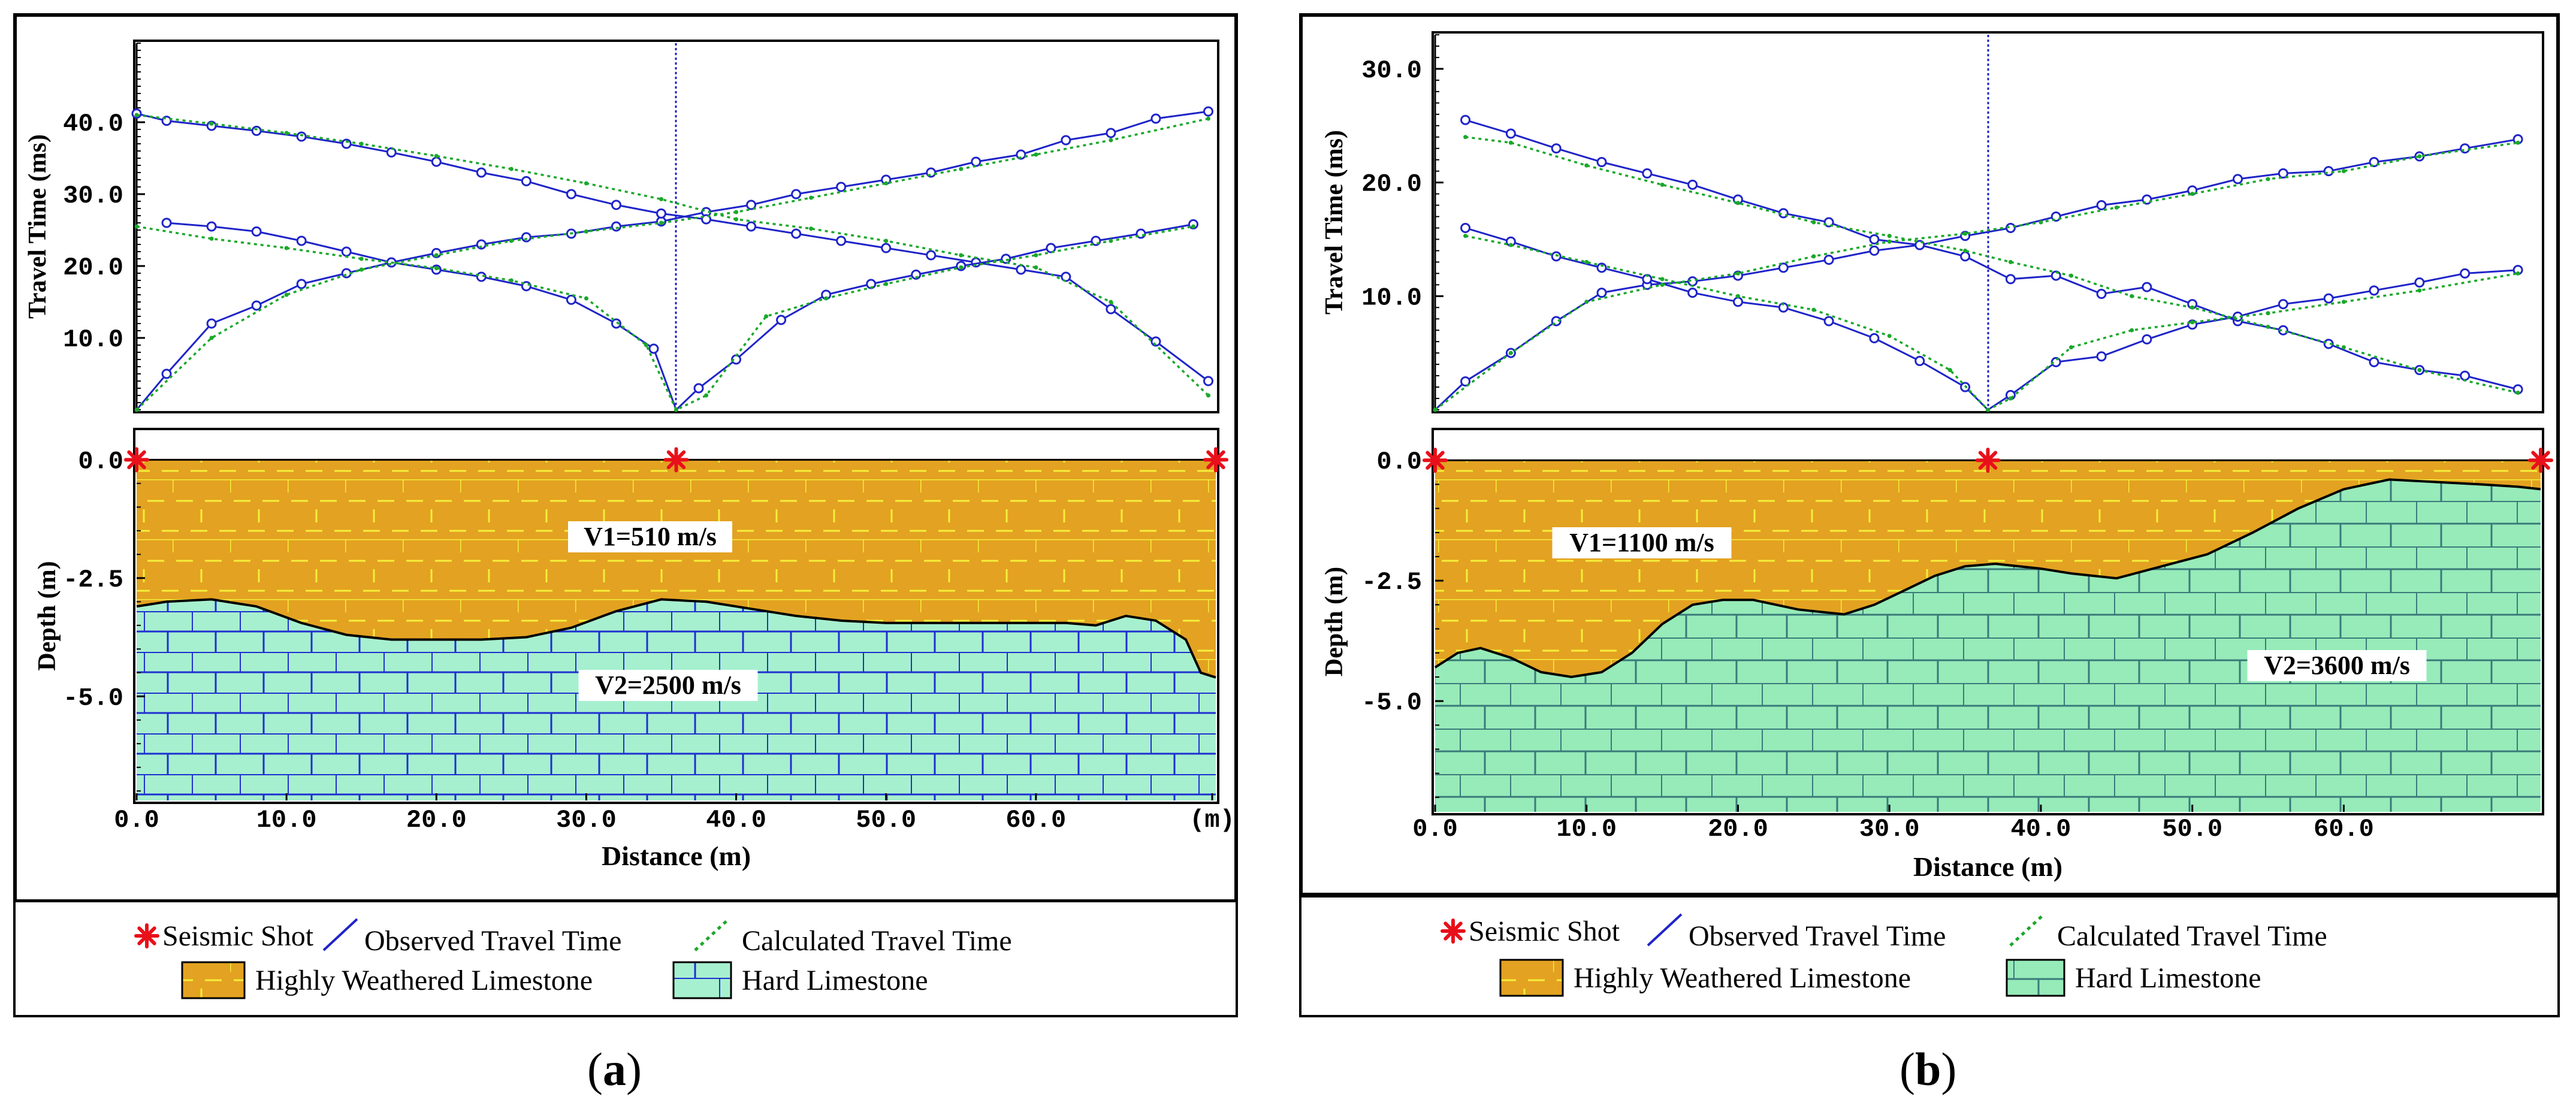 This screenshot has height=1115, width=2576. I want to click on panel-b-depth-tick-label: -2.5, so click(1392, 583).